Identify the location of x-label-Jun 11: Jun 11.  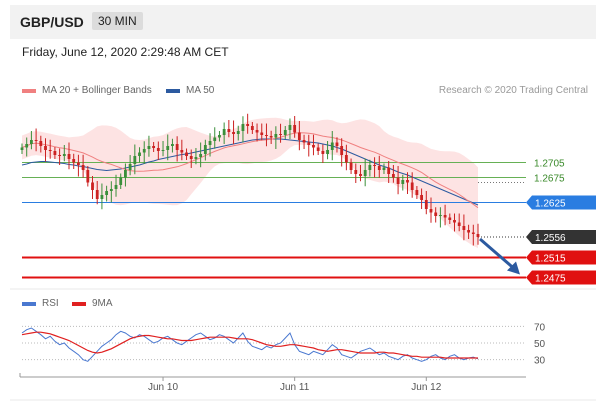
(295, 387).